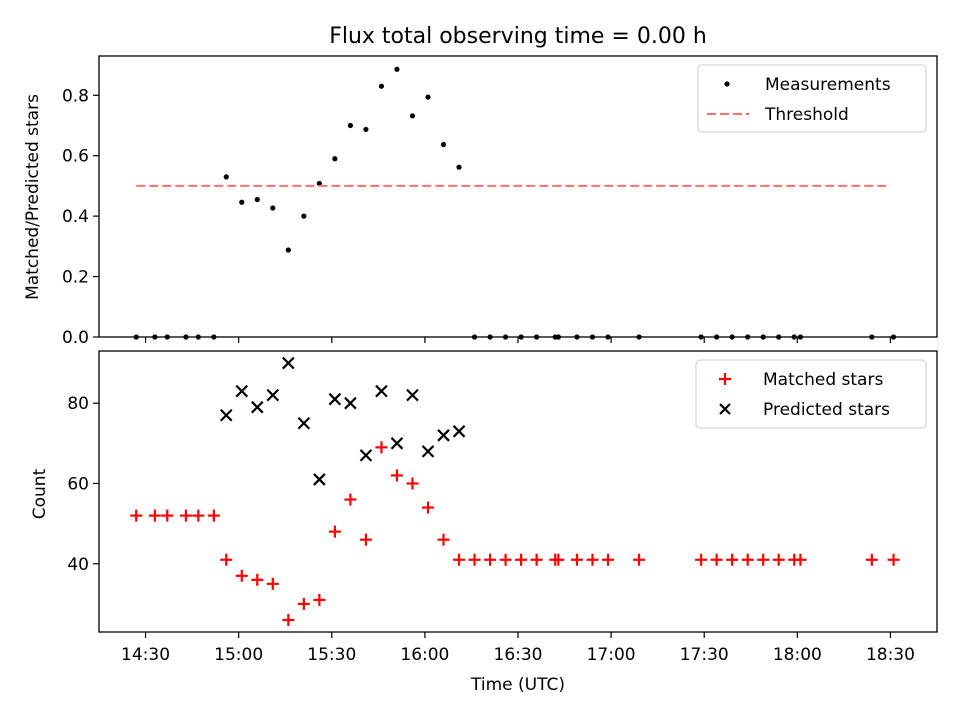 The width and height of the screenshot is (960, 720). I want to click on x-axis-label: Time (UTC), so click(517, 685).